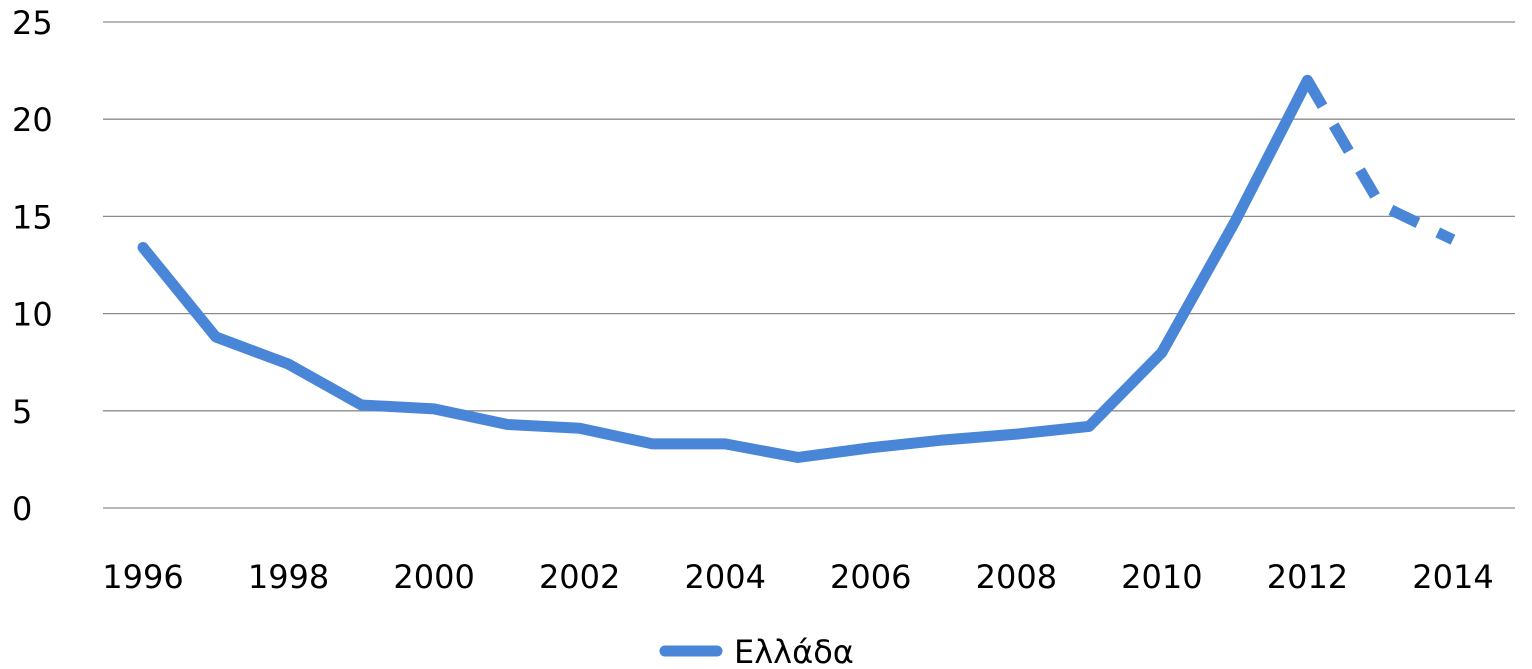  I want to click on x-tick-label: 2004, so click(725, 577).